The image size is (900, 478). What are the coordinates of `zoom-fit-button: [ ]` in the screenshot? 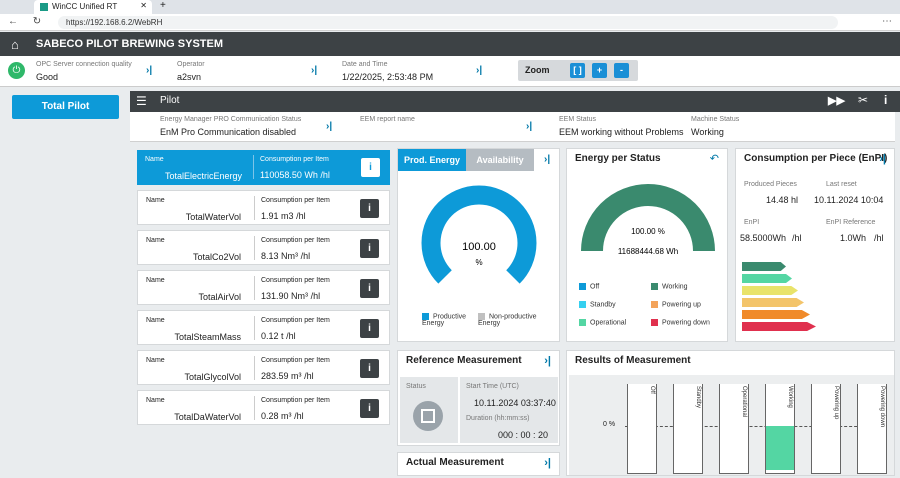 It's located at (577, 70).